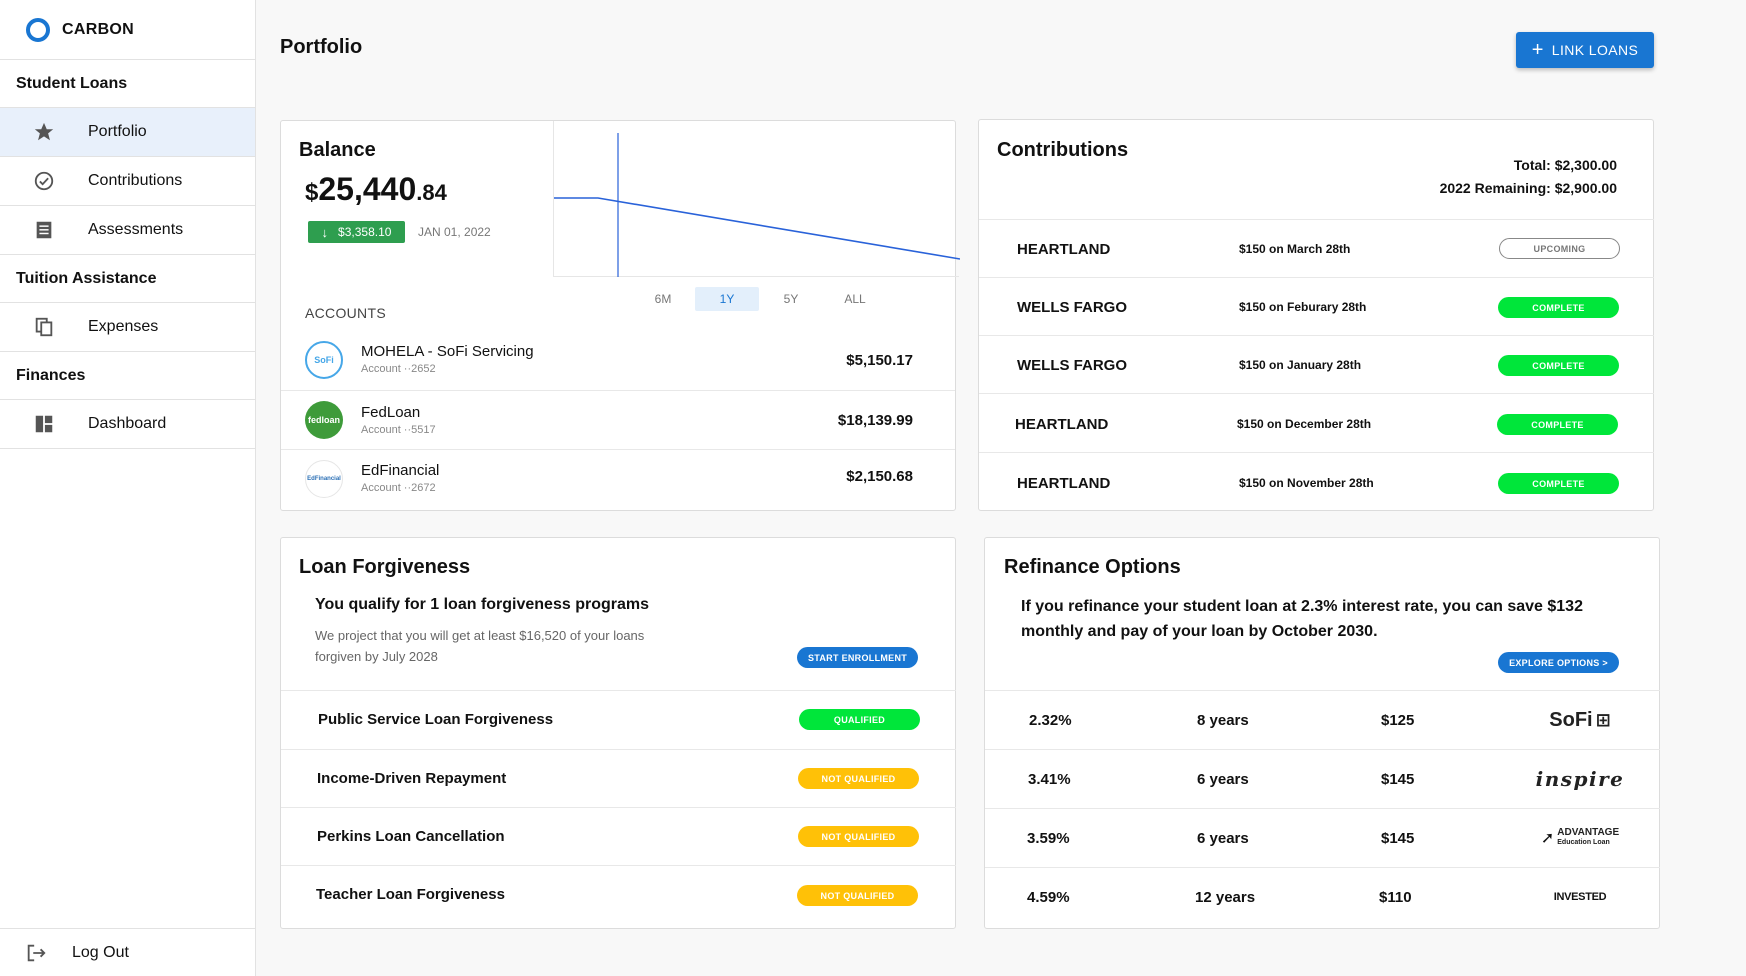 Image resolution: width=1746 pixels, height=976 pixels. I want to click on section-finances: Finances, so click(127, 376).